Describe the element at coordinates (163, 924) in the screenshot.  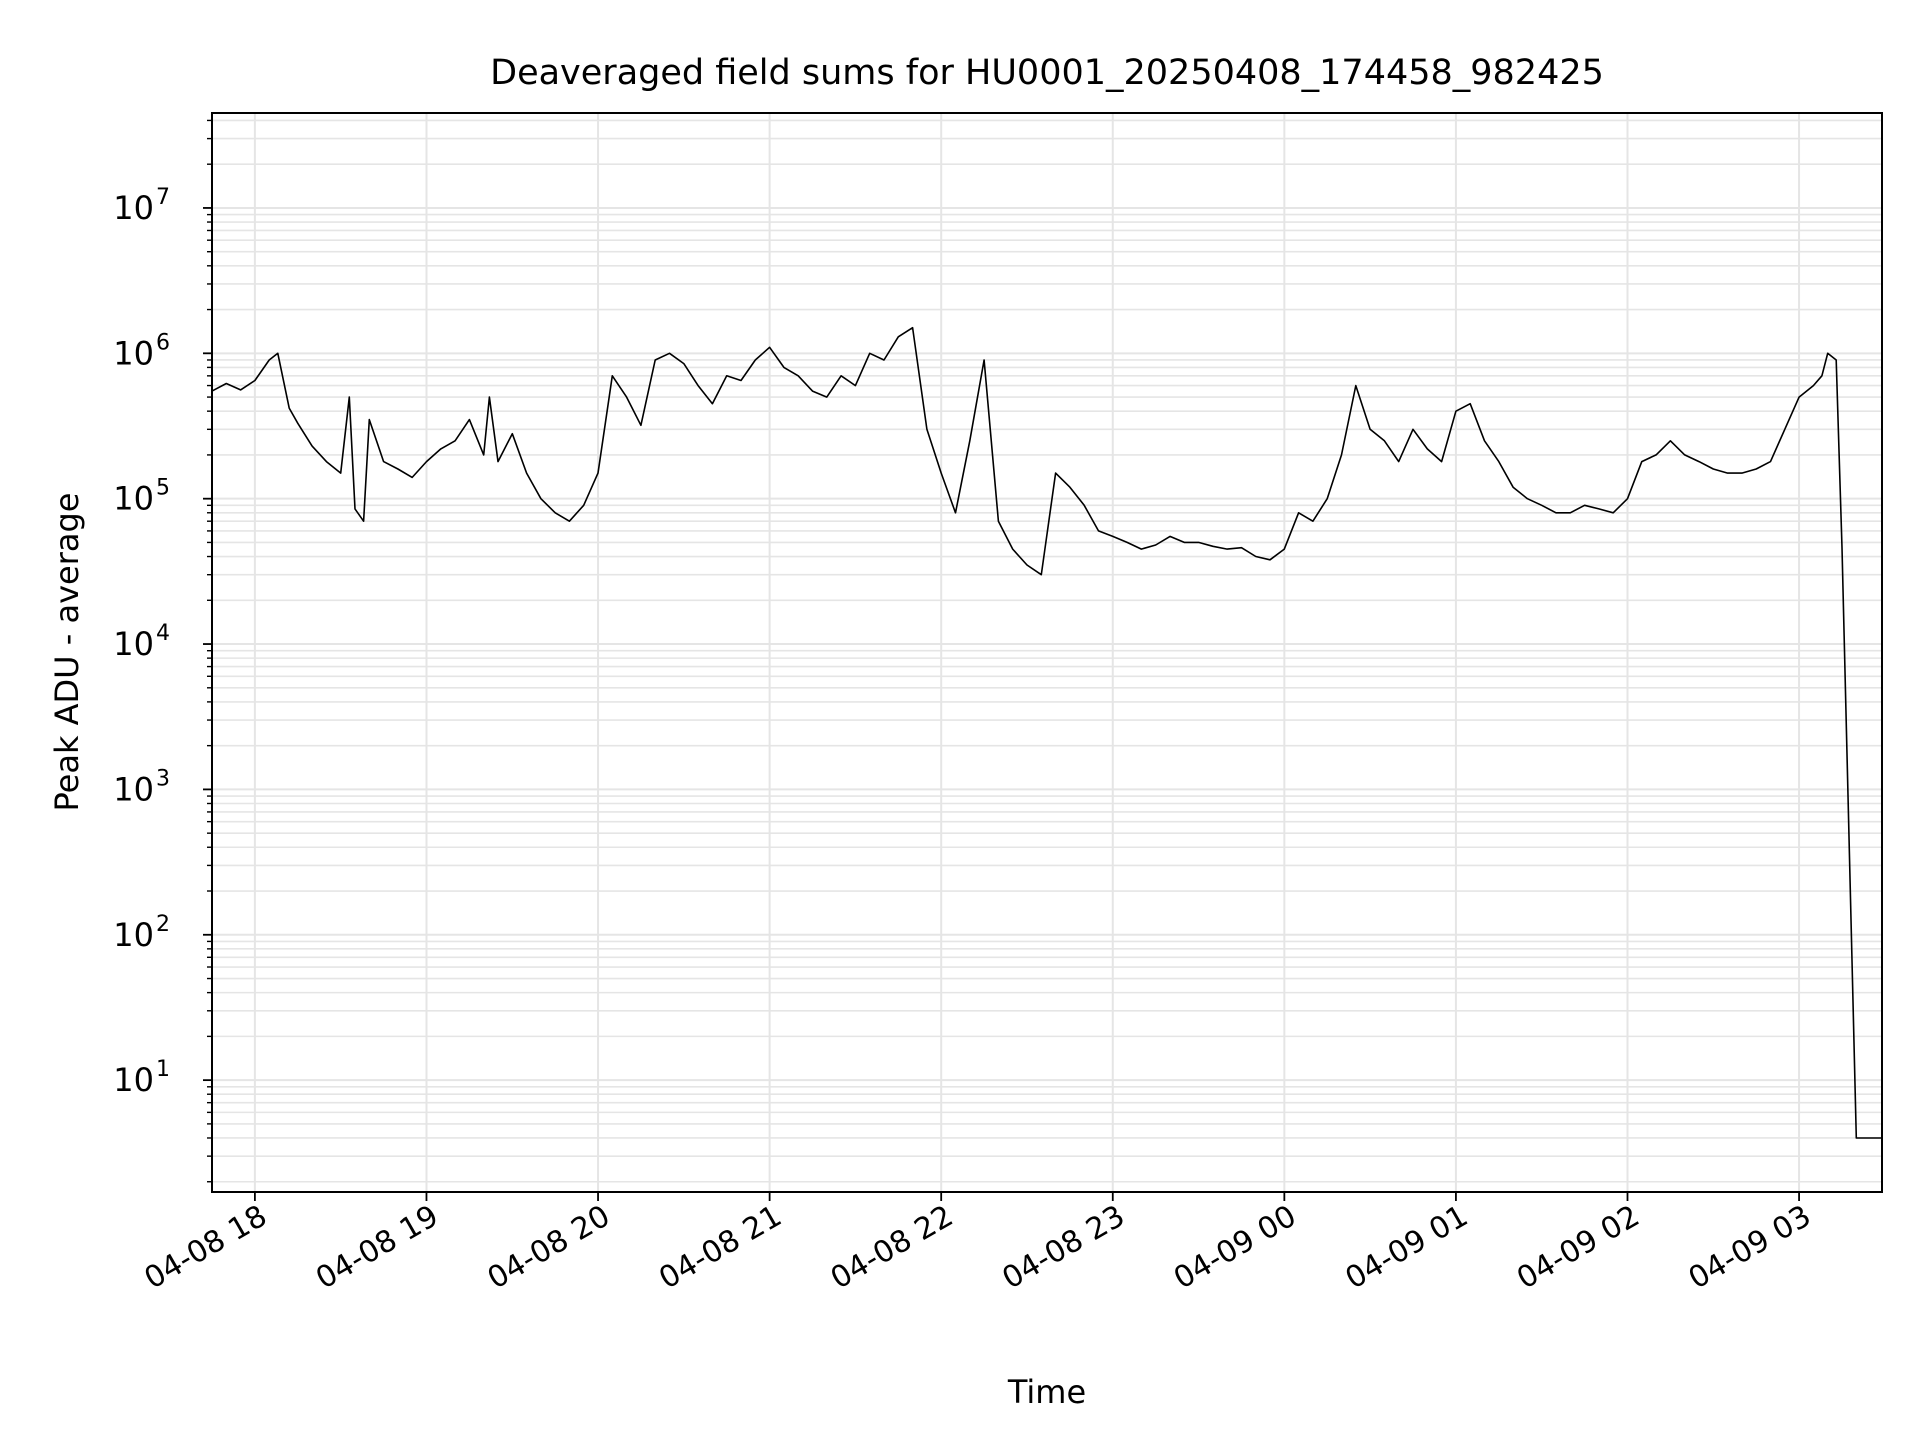
I see `y-tick-label-exponent: 2` at that location.